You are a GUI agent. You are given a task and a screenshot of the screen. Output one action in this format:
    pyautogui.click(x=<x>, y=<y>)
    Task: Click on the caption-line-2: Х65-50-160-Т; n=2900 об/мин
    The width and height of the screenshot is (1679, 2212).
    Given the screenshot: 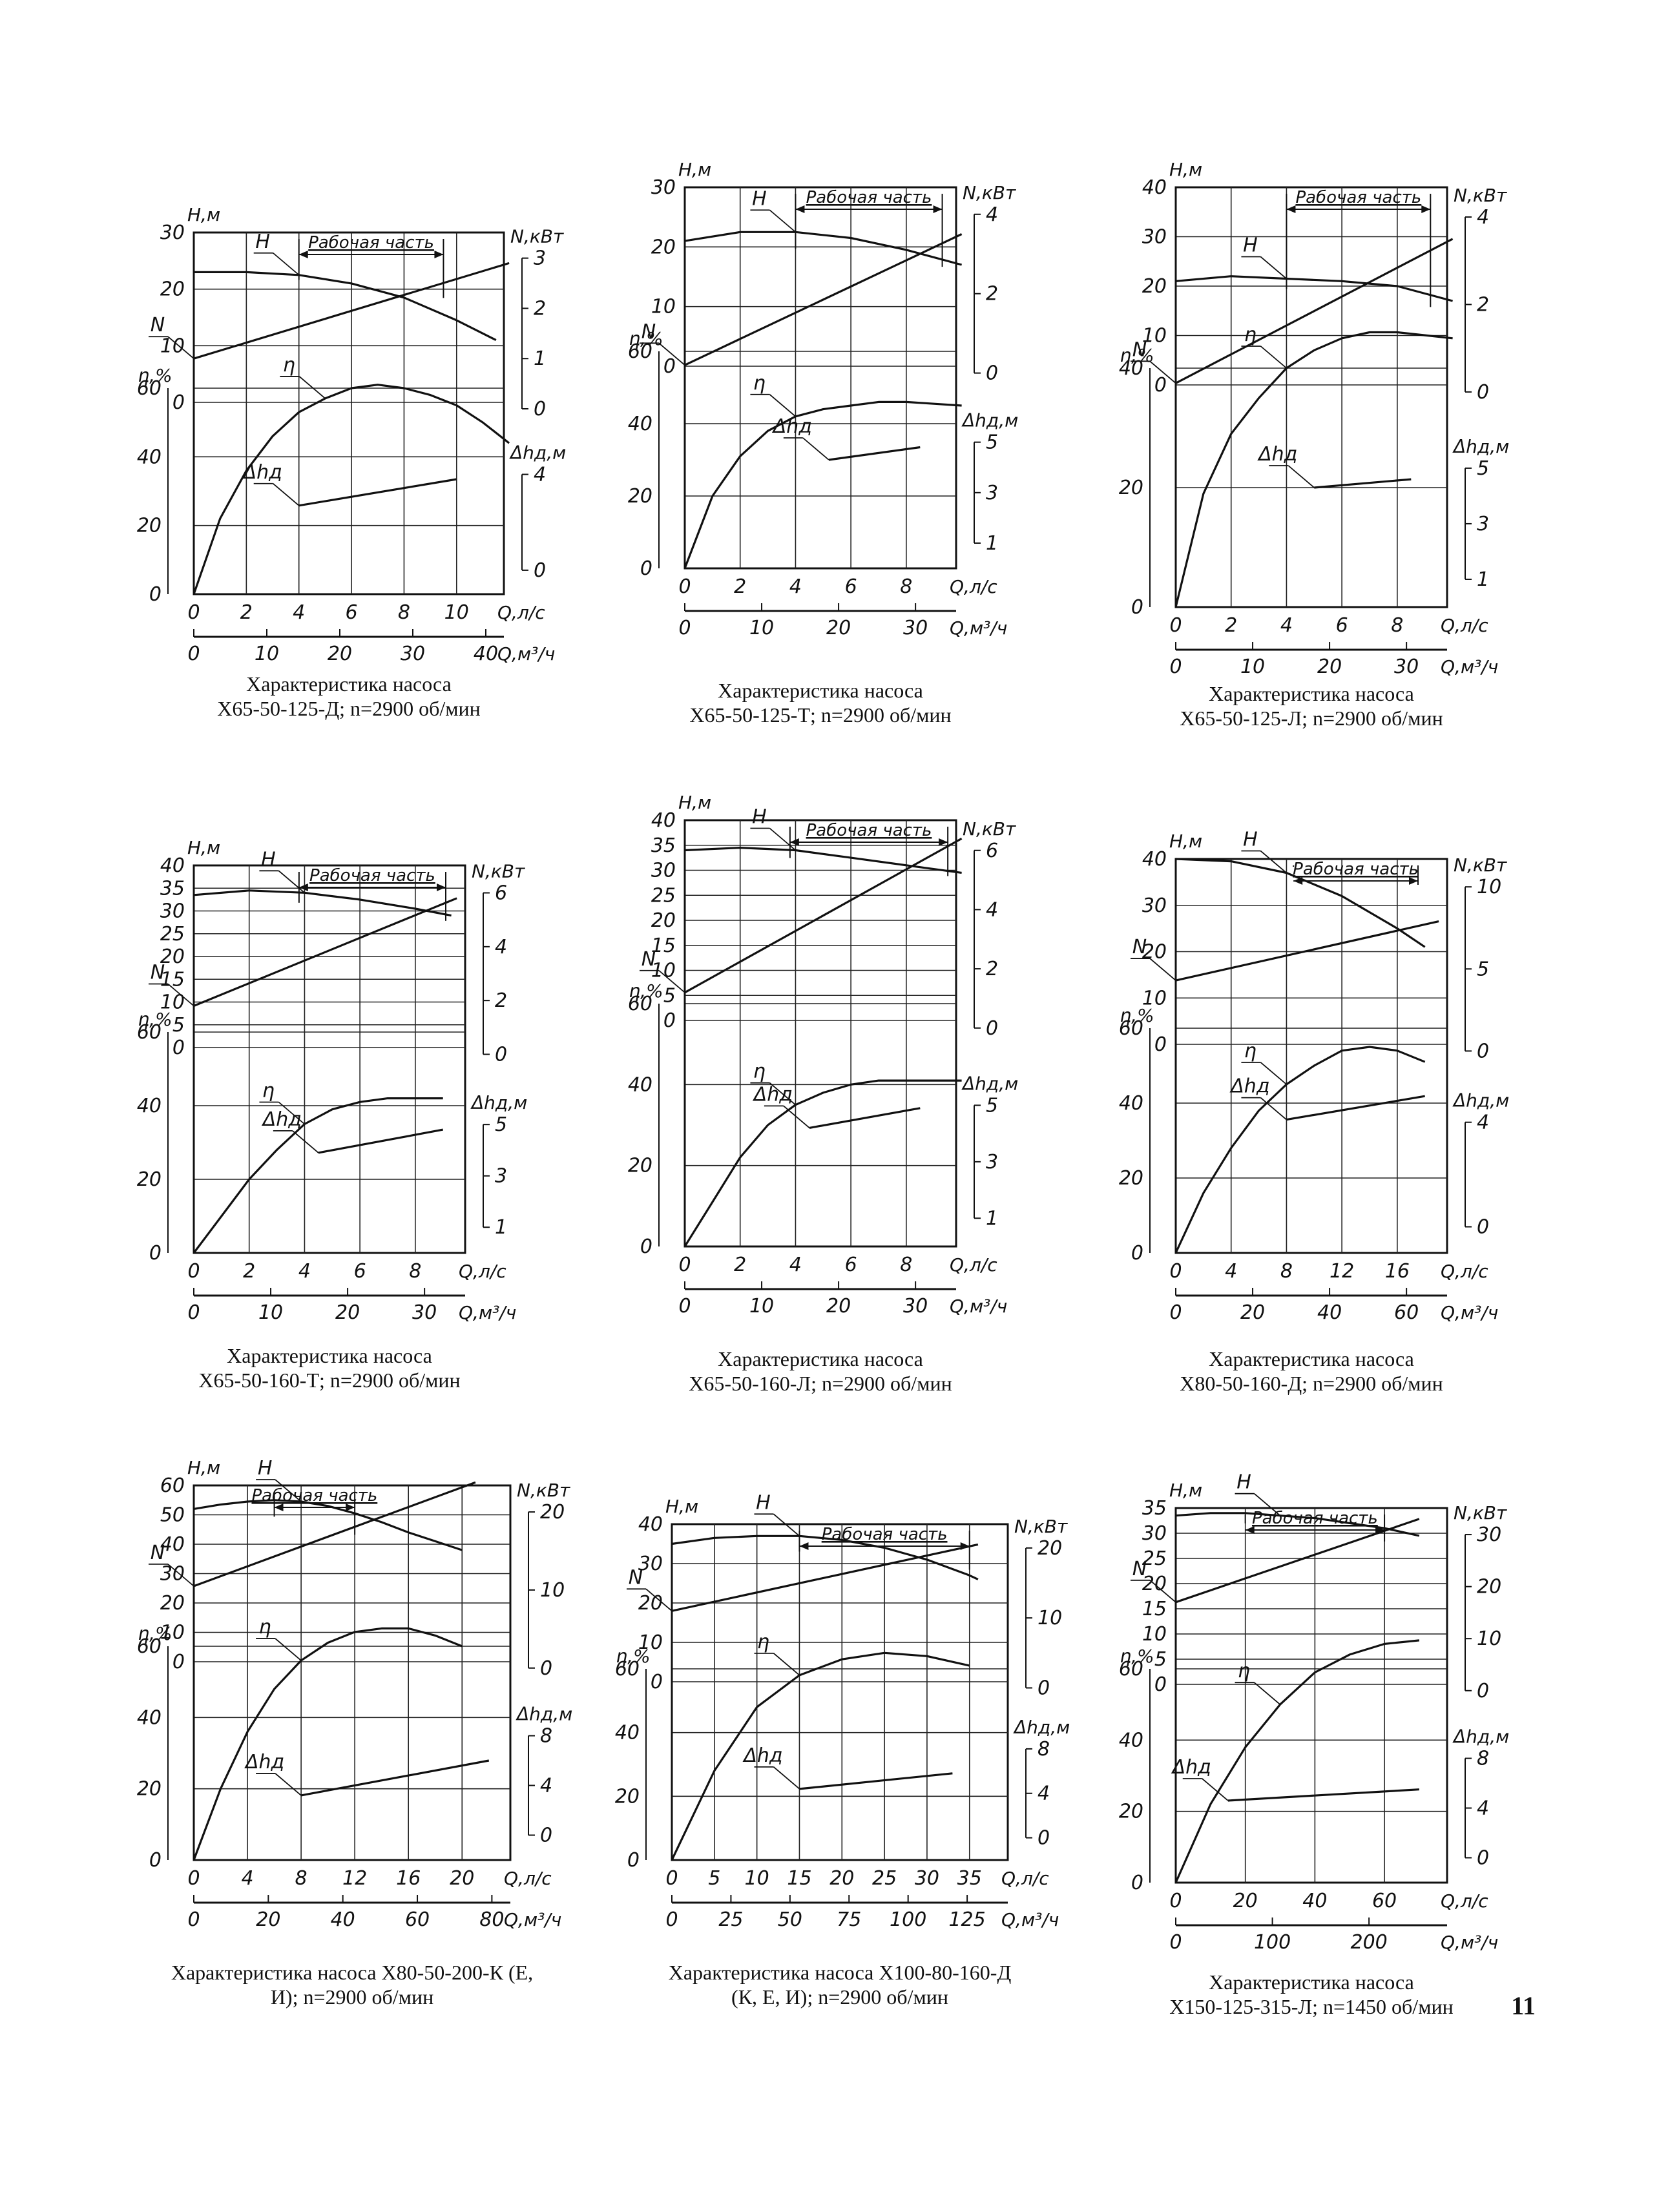 What is the action you would take?
    pyautogui.click(x=329, y=1380)
    